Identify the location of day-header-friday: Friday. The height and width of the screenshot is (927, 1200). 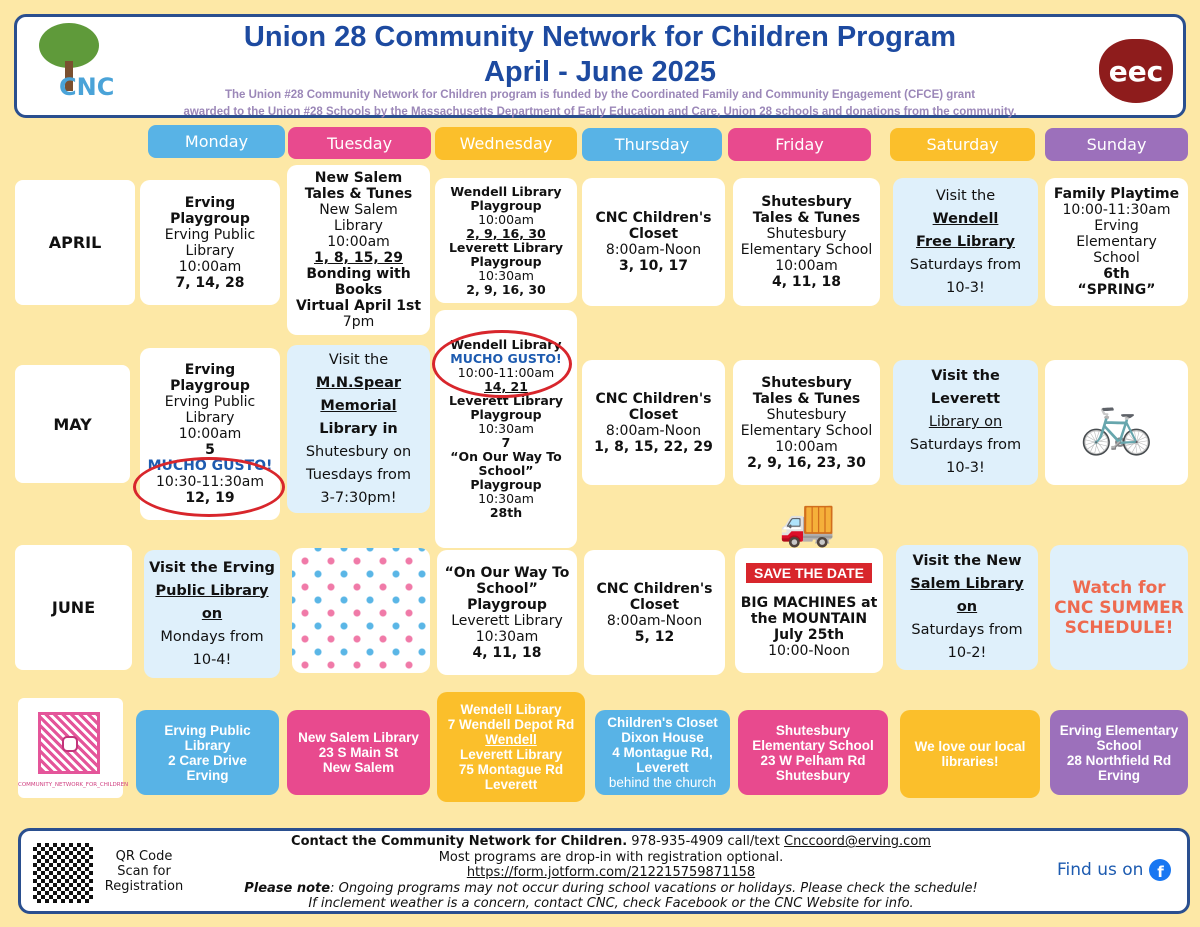
(799, 144).